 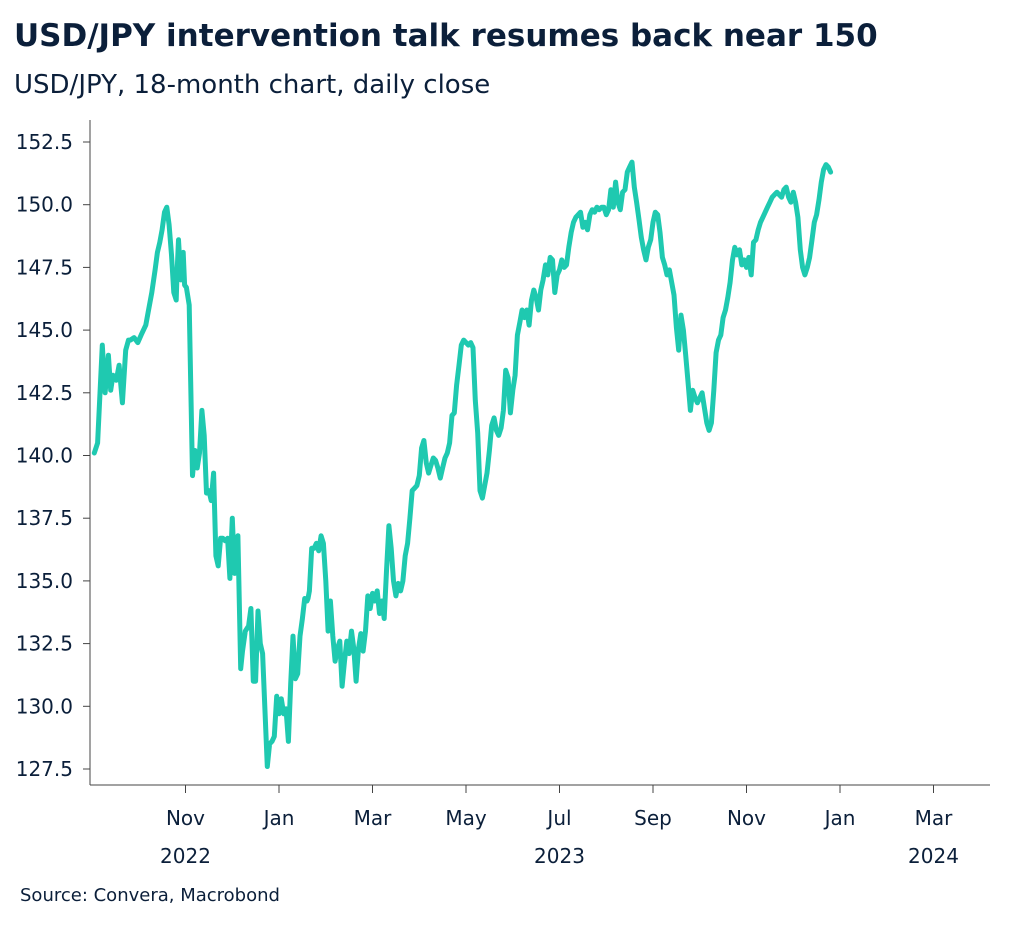 I want to click on y-tick-label: 145.0, so click(x=44, y=330).